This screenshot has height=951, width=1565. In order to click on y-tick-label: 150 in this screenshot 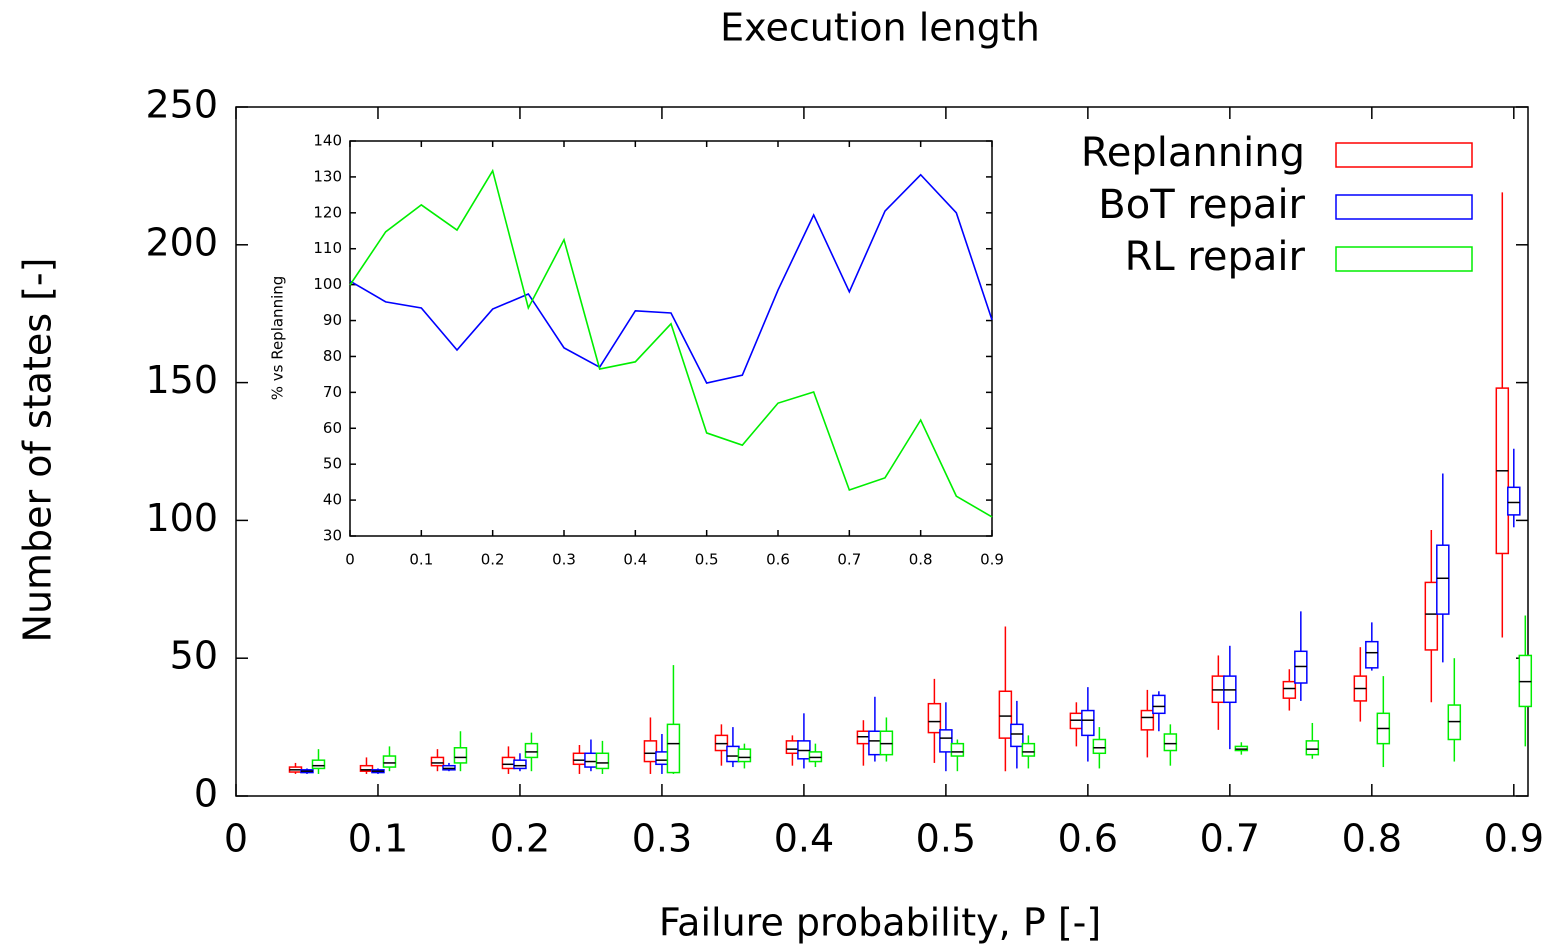, I will do `click(181, 380)`.